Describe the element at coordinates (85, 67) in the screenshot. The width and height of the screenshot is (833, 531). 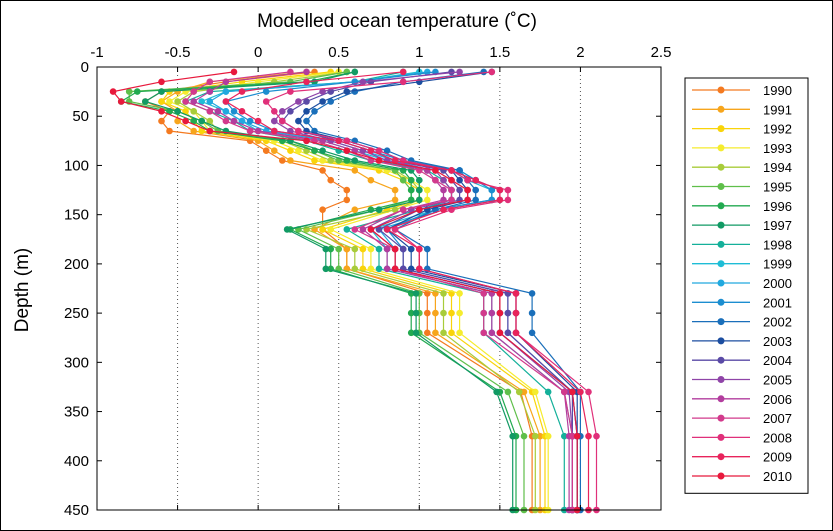
I see `y-tick-label: 0` at that location.